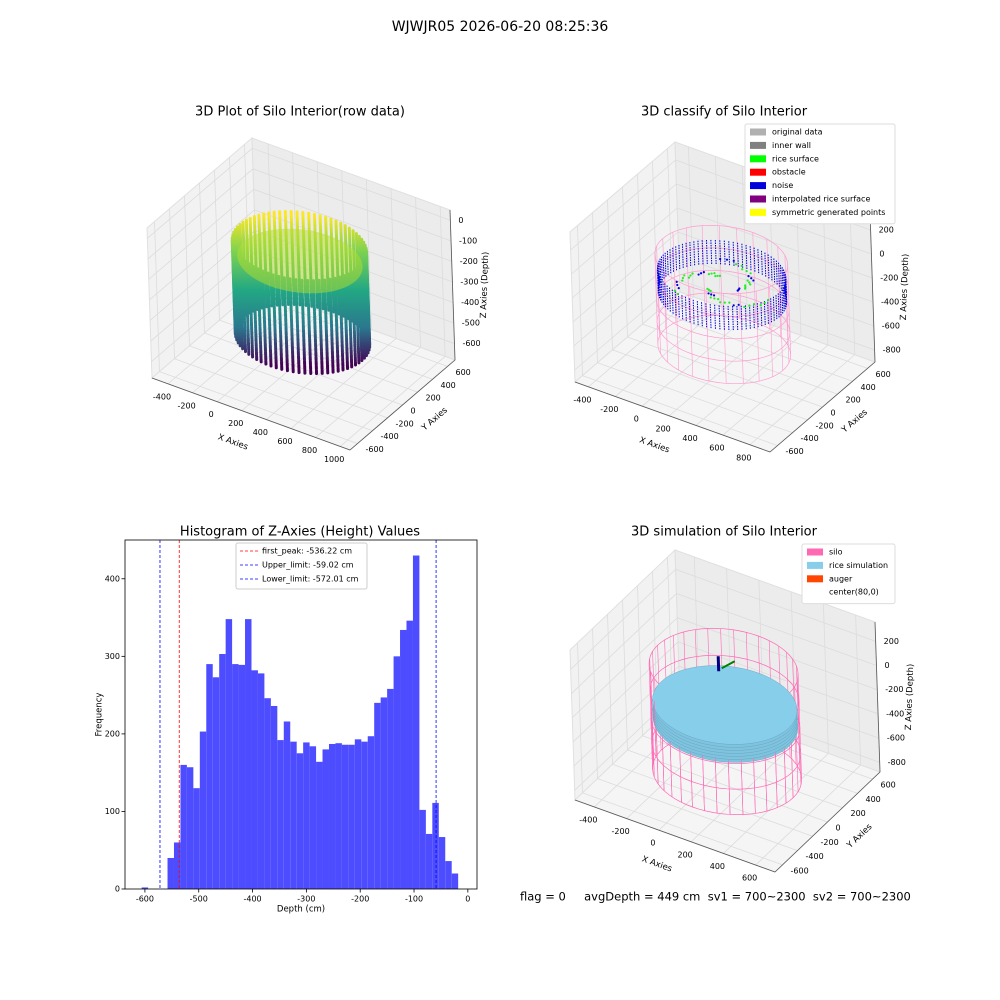 This screenshot has width=1000, height=1000. Describe the element at coordinates (825, 425) in the screenshot. I see `y-tick-label: -200` at that location.